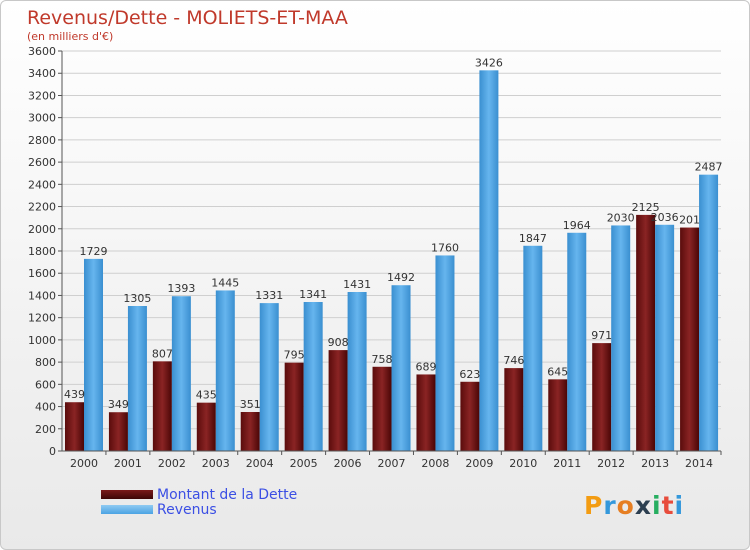 The image size is (750, 550). Describe the element at coordinates (679, 505) in the screenshot. I see `logo-letter: i` at that location.